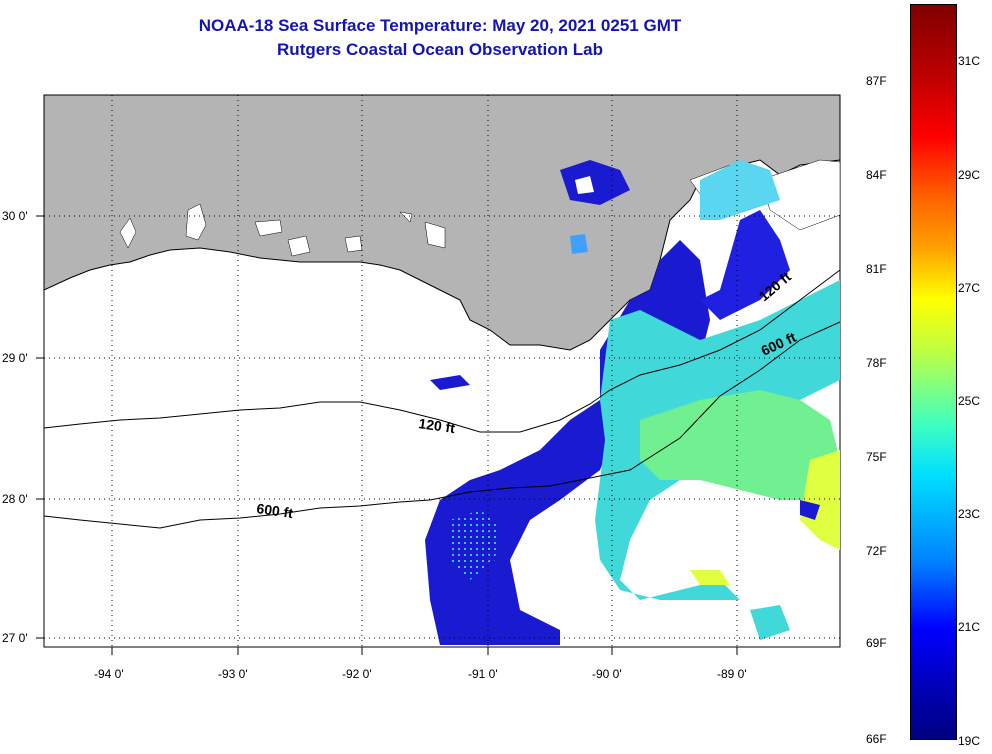  I want to click on lat-label: 28 0', so click(15, 499).